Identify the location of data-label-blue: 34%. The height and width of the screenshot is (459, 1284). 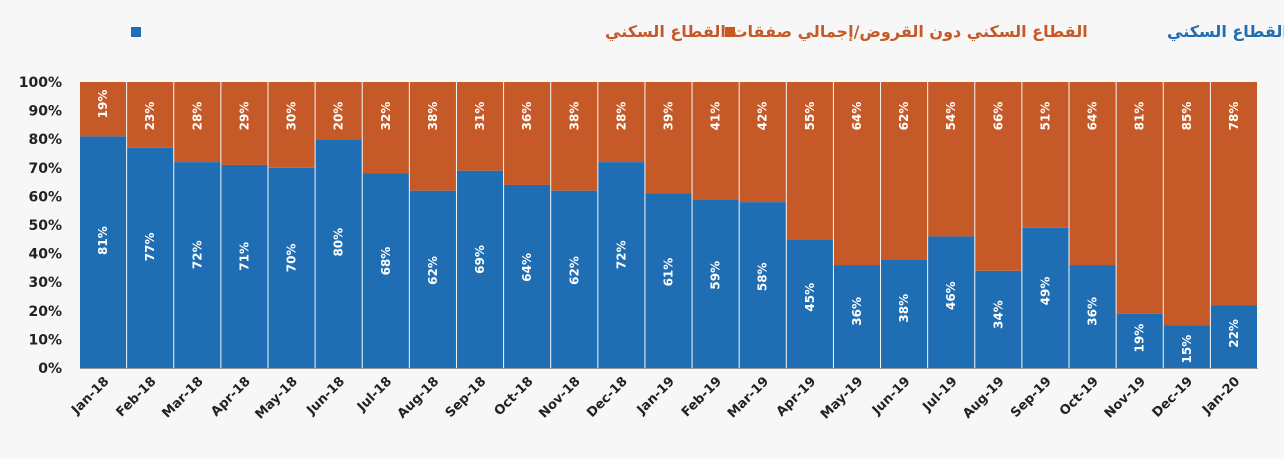
(998, 314).